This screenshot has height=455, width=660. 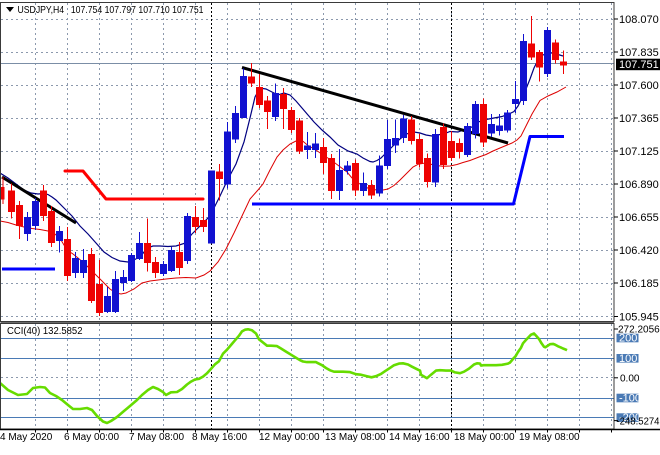 What do you see at coordinates (639, 65) in the screenshot?
I see `svg-text: 107.751` at bounding box center [639, 65].